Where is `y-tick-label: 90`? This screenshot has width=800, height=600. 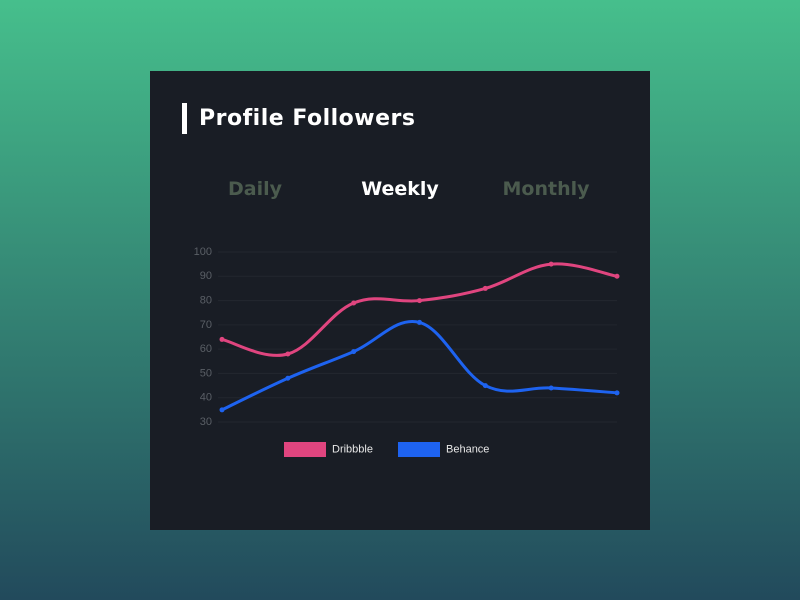 y-tick-label: 90 is located at coordinates (206, 276).